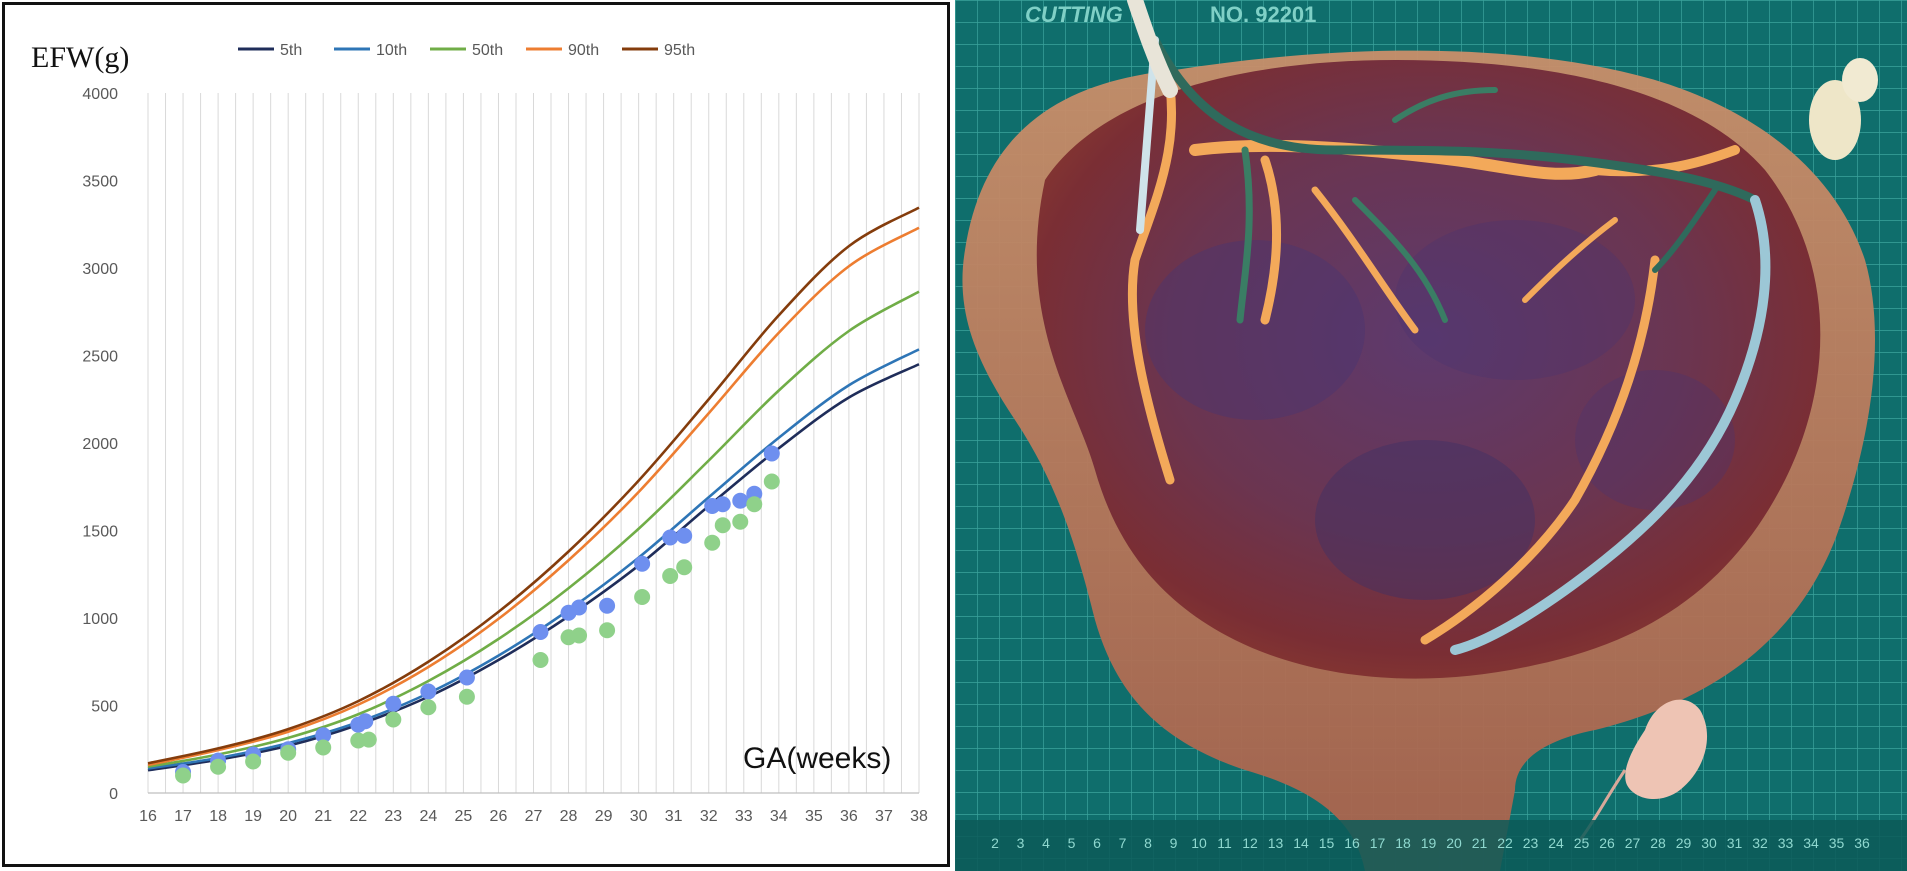 The height and width of the screenshot is (871, 1907). What do you see at coordinates (1607, 843) in the screenshot?
I see `ruler-number: 26` at bounding box center [1607, 843].